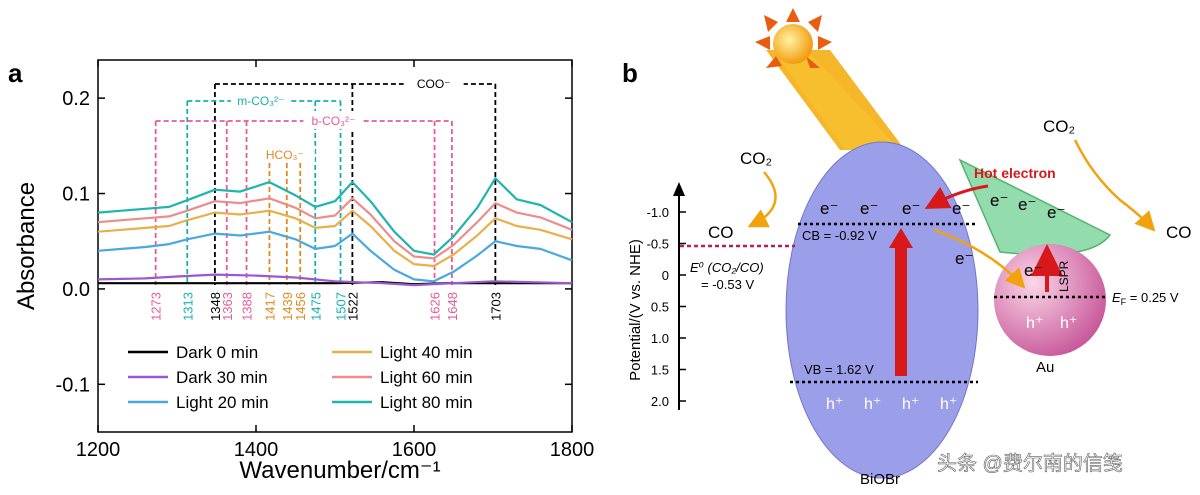 This screenshot has width=1200, height=495. I want to click on co2-to-co-arrow-right, so click(1114, 185).